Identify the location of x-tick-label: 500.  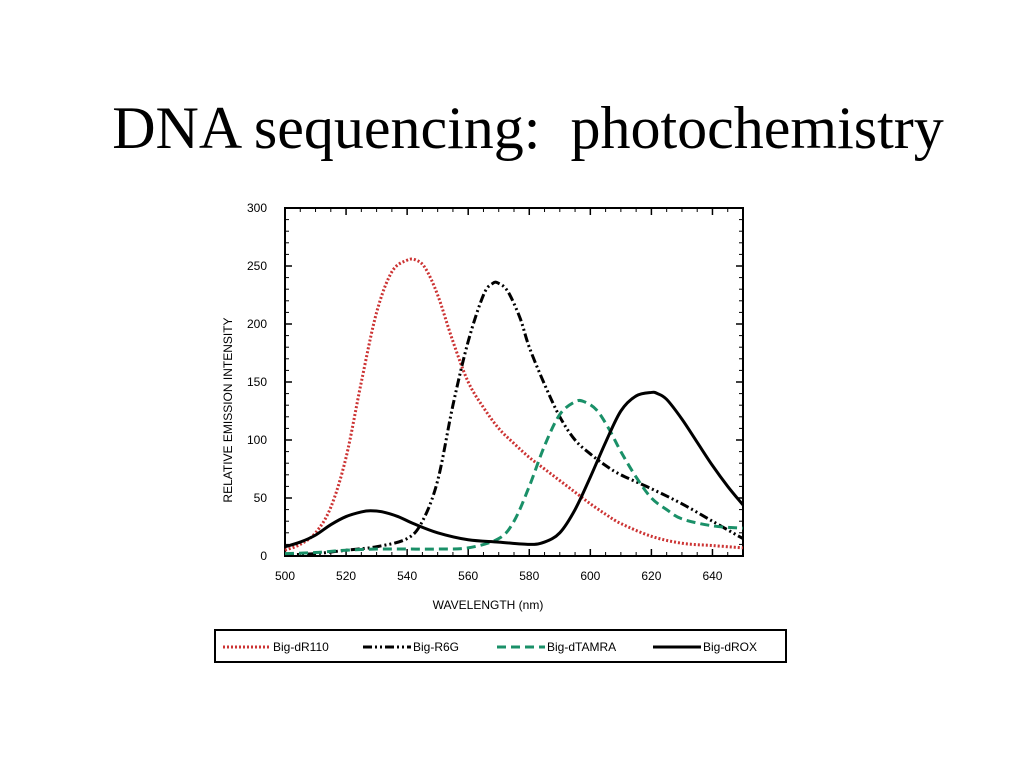
(285, 576).